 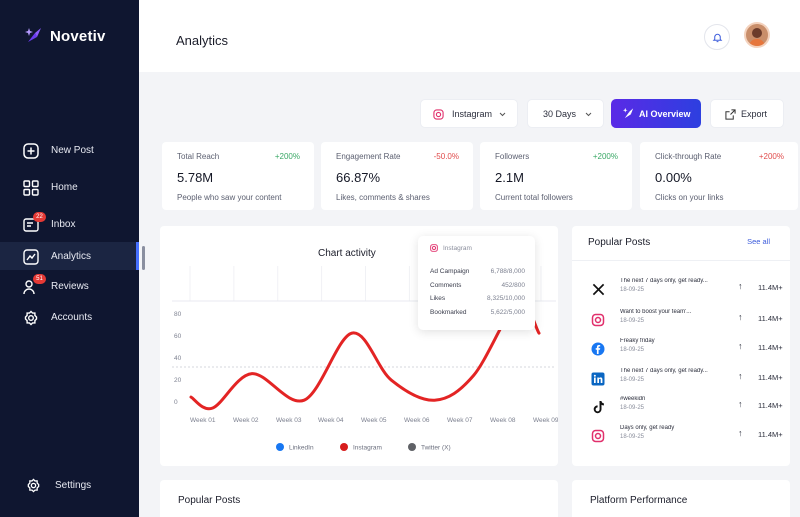 I want to click on tooltip-value: 6,788/8,000, so click(x=507, y=271).